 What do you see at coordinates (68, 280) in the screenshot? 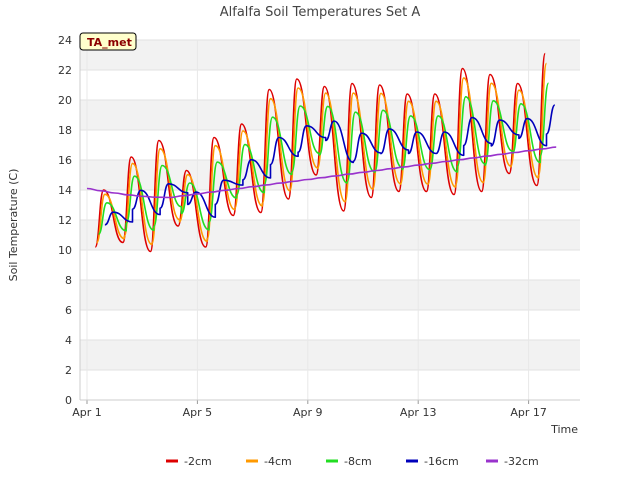
I see `y-tick-label: 8` at bounding box center [68, 280].